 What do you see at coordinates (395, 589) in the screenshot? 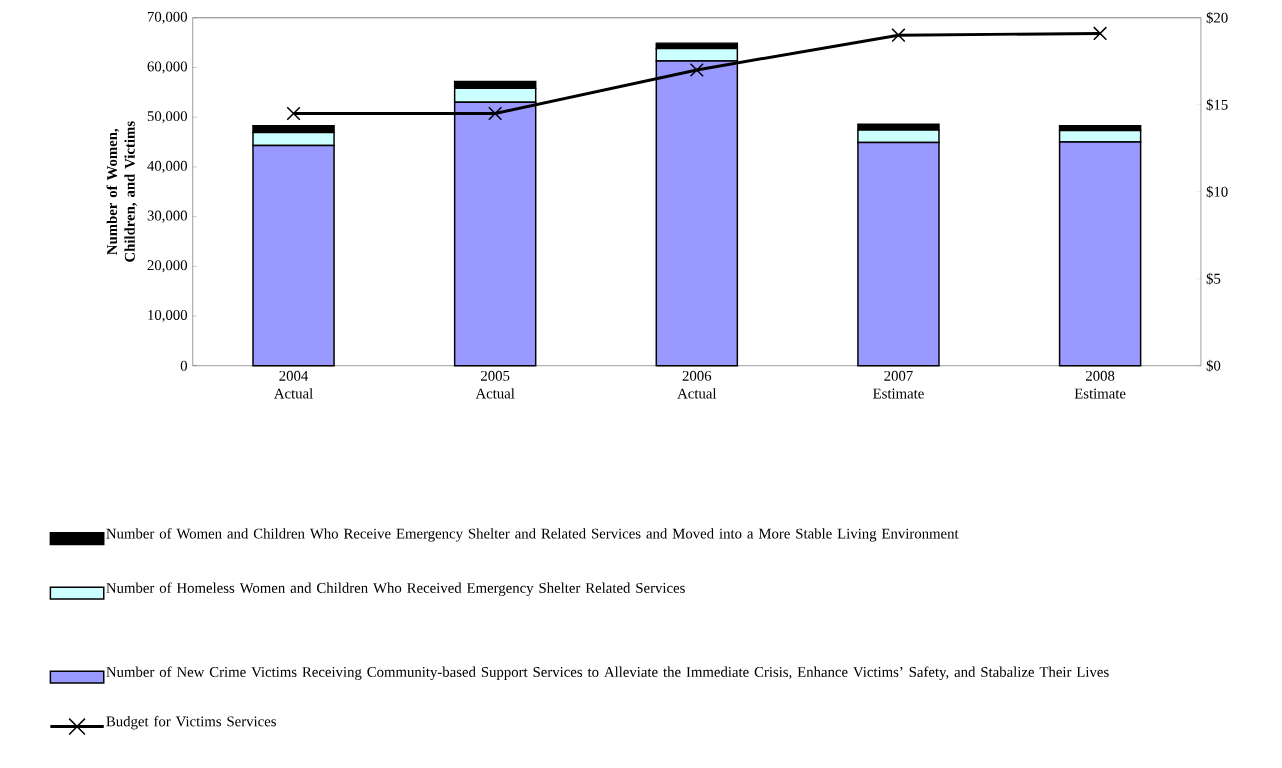
I see `legend-label: Number of Homeless Women and Children Who Received Emergency Shelter Related Services` at bounding box center [395, 589].